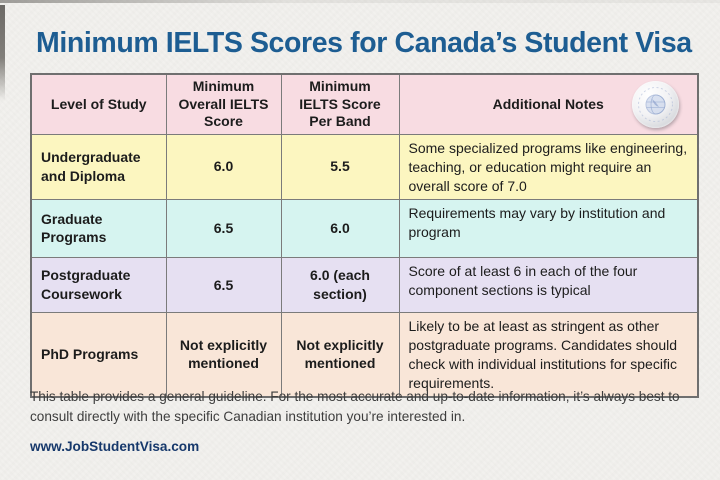 The image size is (720, 480). I want to click on col-header-additional-notes: Additional Notes, so click(548, 104).